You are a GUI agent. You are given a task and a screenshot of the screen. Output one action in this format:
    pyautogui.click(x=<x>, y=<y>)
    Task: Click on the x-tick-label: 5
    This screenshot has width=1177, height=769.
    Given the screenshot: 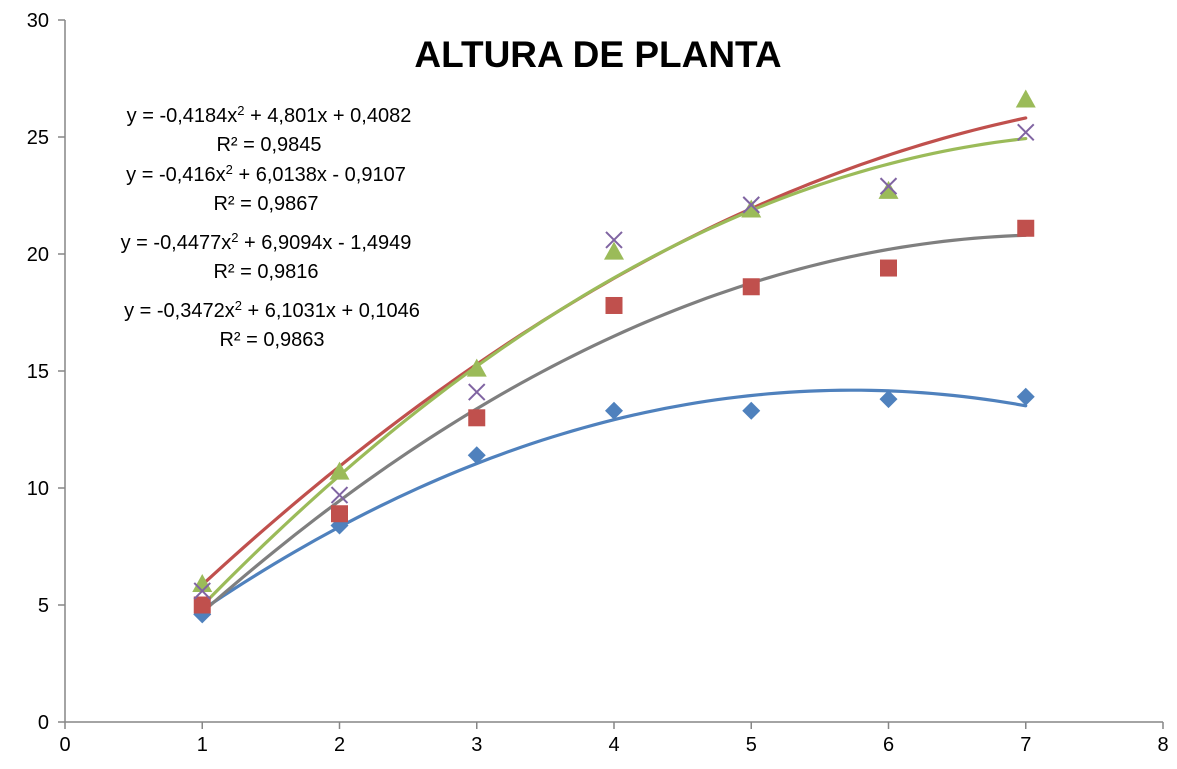 What is the action you would take?
    pyautogui.click(x=751, y=745)
    